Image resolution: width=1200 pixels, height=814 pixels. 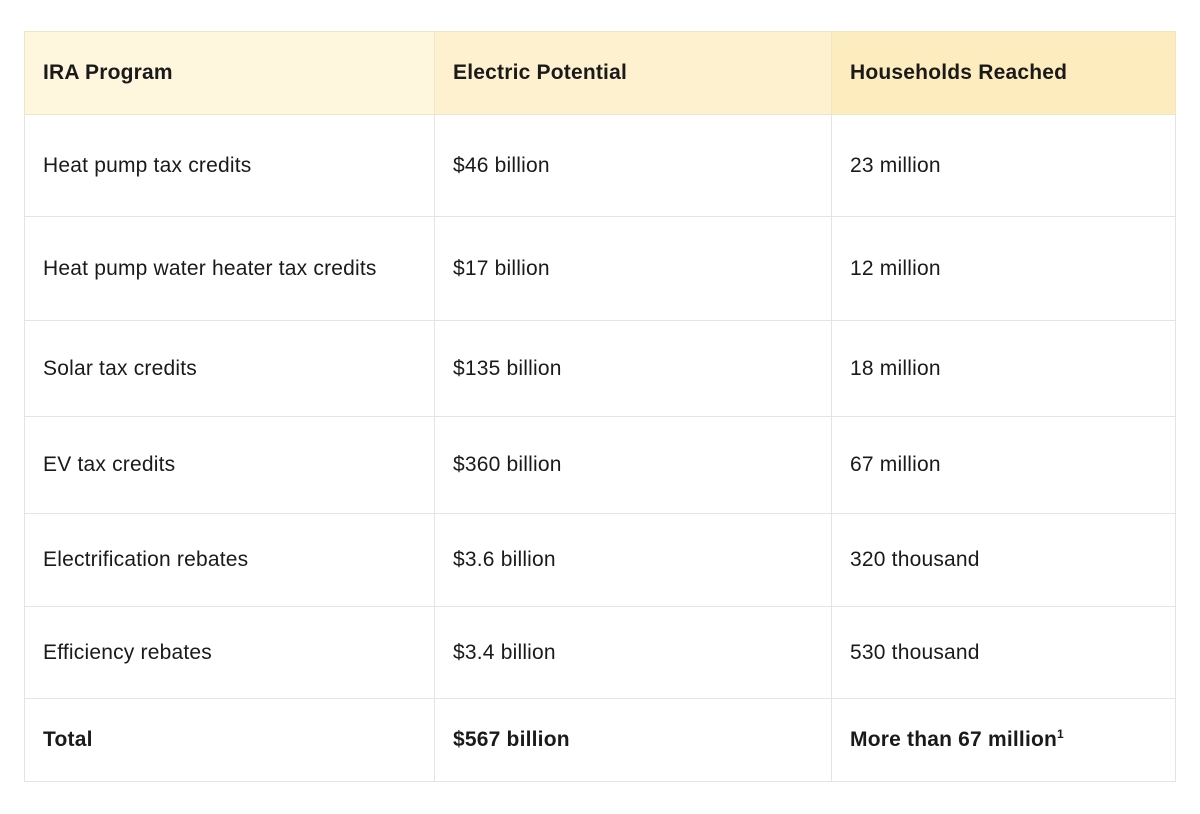 I want to click on cell-electric-potential: $3.4 billion, so click(x=633, y=652).